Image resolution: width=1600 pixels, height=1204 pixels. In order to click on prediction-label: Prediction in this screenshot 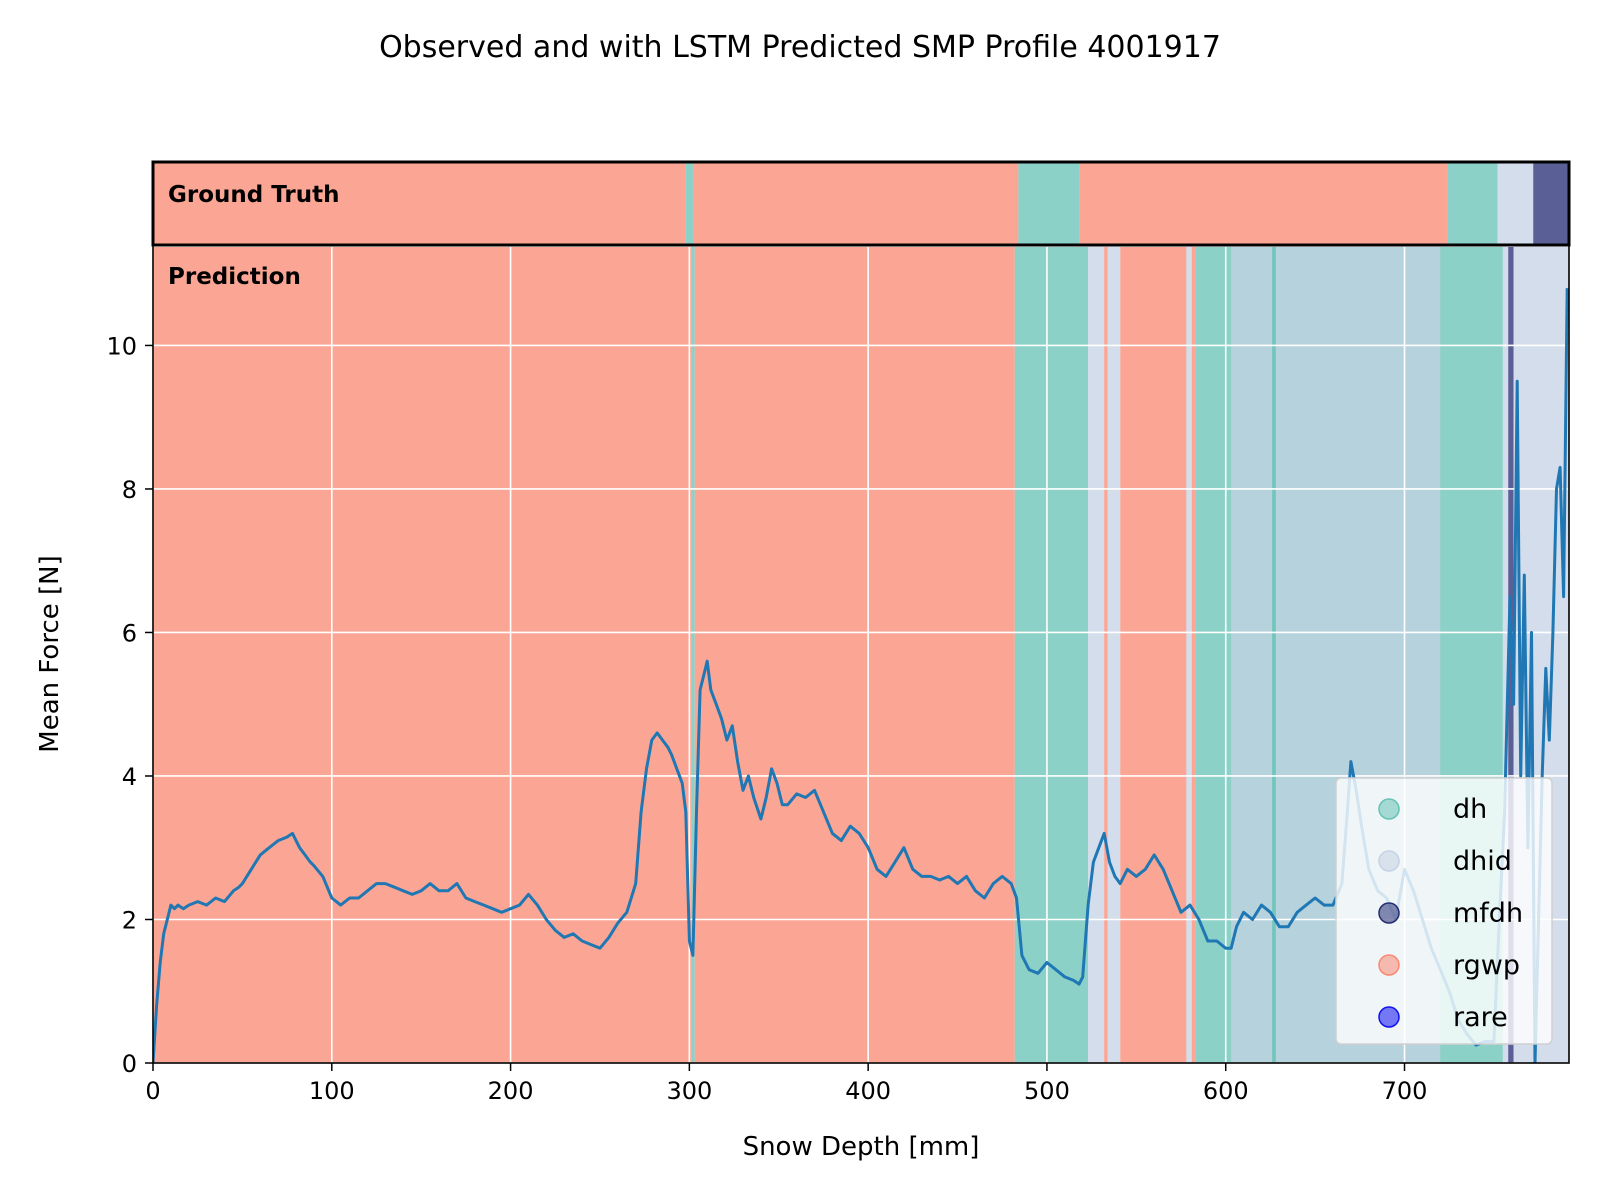, I will do `click(234, 277)`.